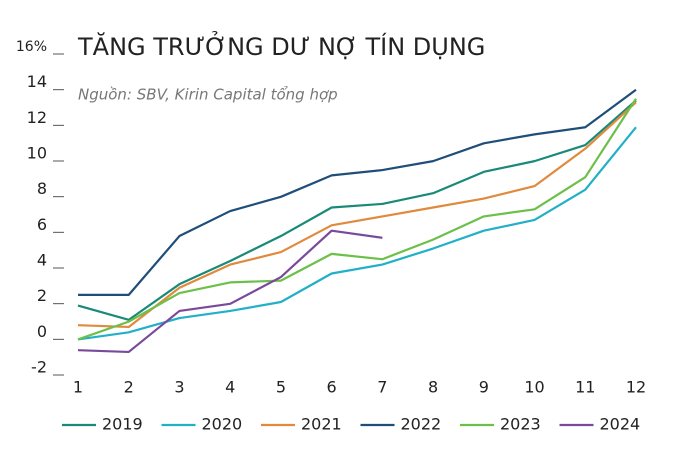 The image size is (691, 475). I want to click on x-tick-label: 6, so click(332, 387).